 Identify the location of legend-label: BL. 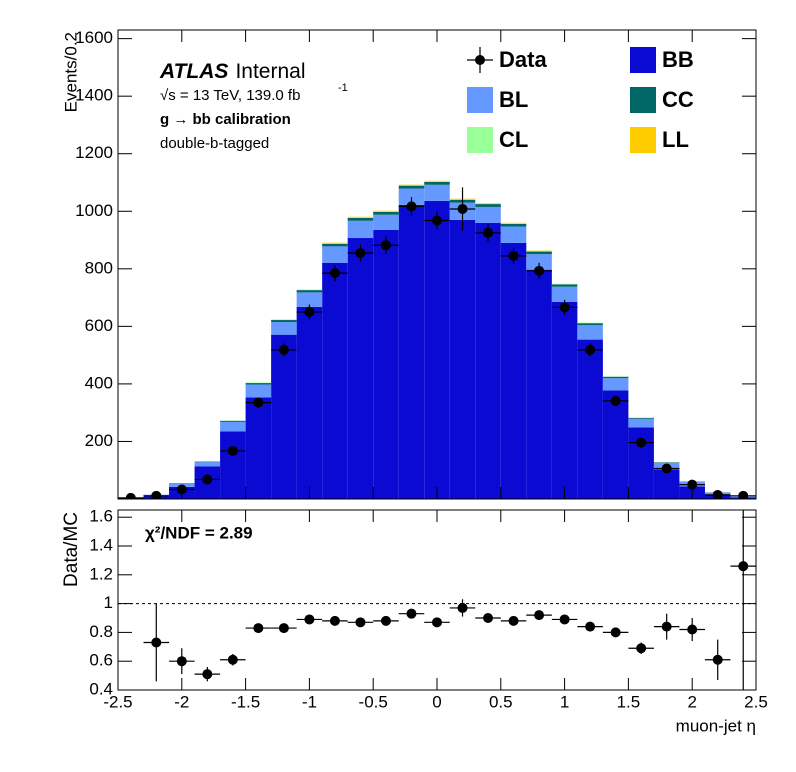
(513, 99).